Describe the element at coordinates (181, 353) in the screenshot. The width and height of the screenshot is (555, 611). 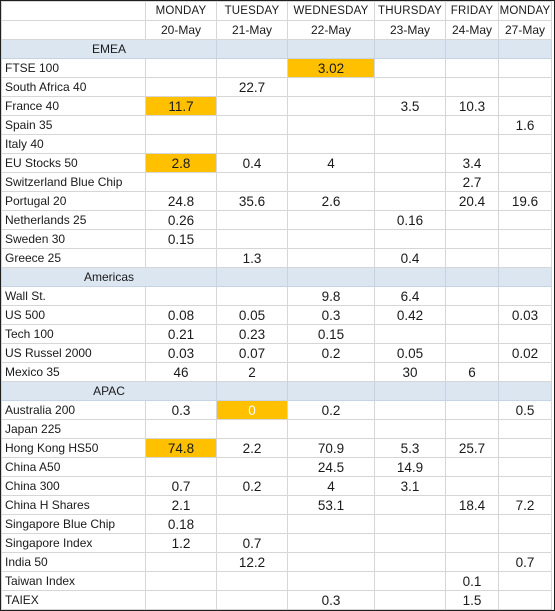
I see `value-cell: 0.03` at that location.